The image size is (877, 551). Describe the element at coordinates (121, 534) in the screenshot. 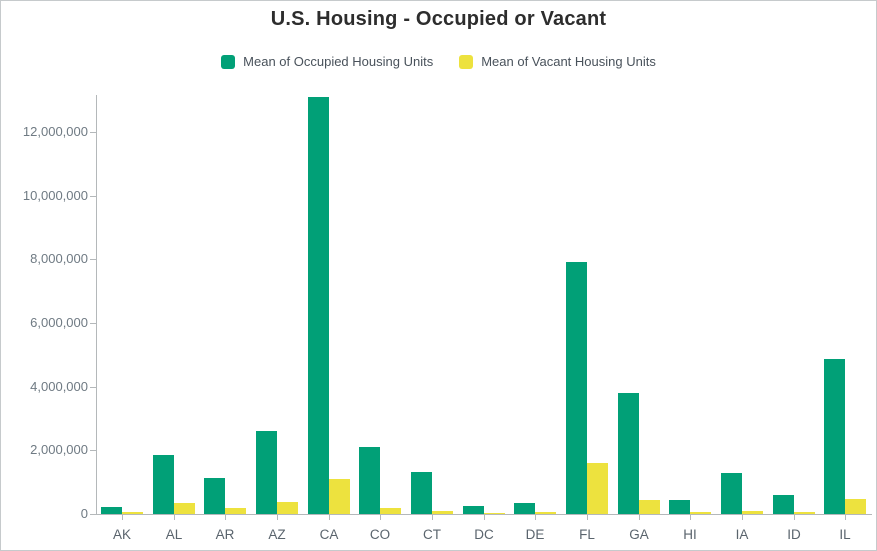

I see `x-tick-label-AK: AK` at that location.